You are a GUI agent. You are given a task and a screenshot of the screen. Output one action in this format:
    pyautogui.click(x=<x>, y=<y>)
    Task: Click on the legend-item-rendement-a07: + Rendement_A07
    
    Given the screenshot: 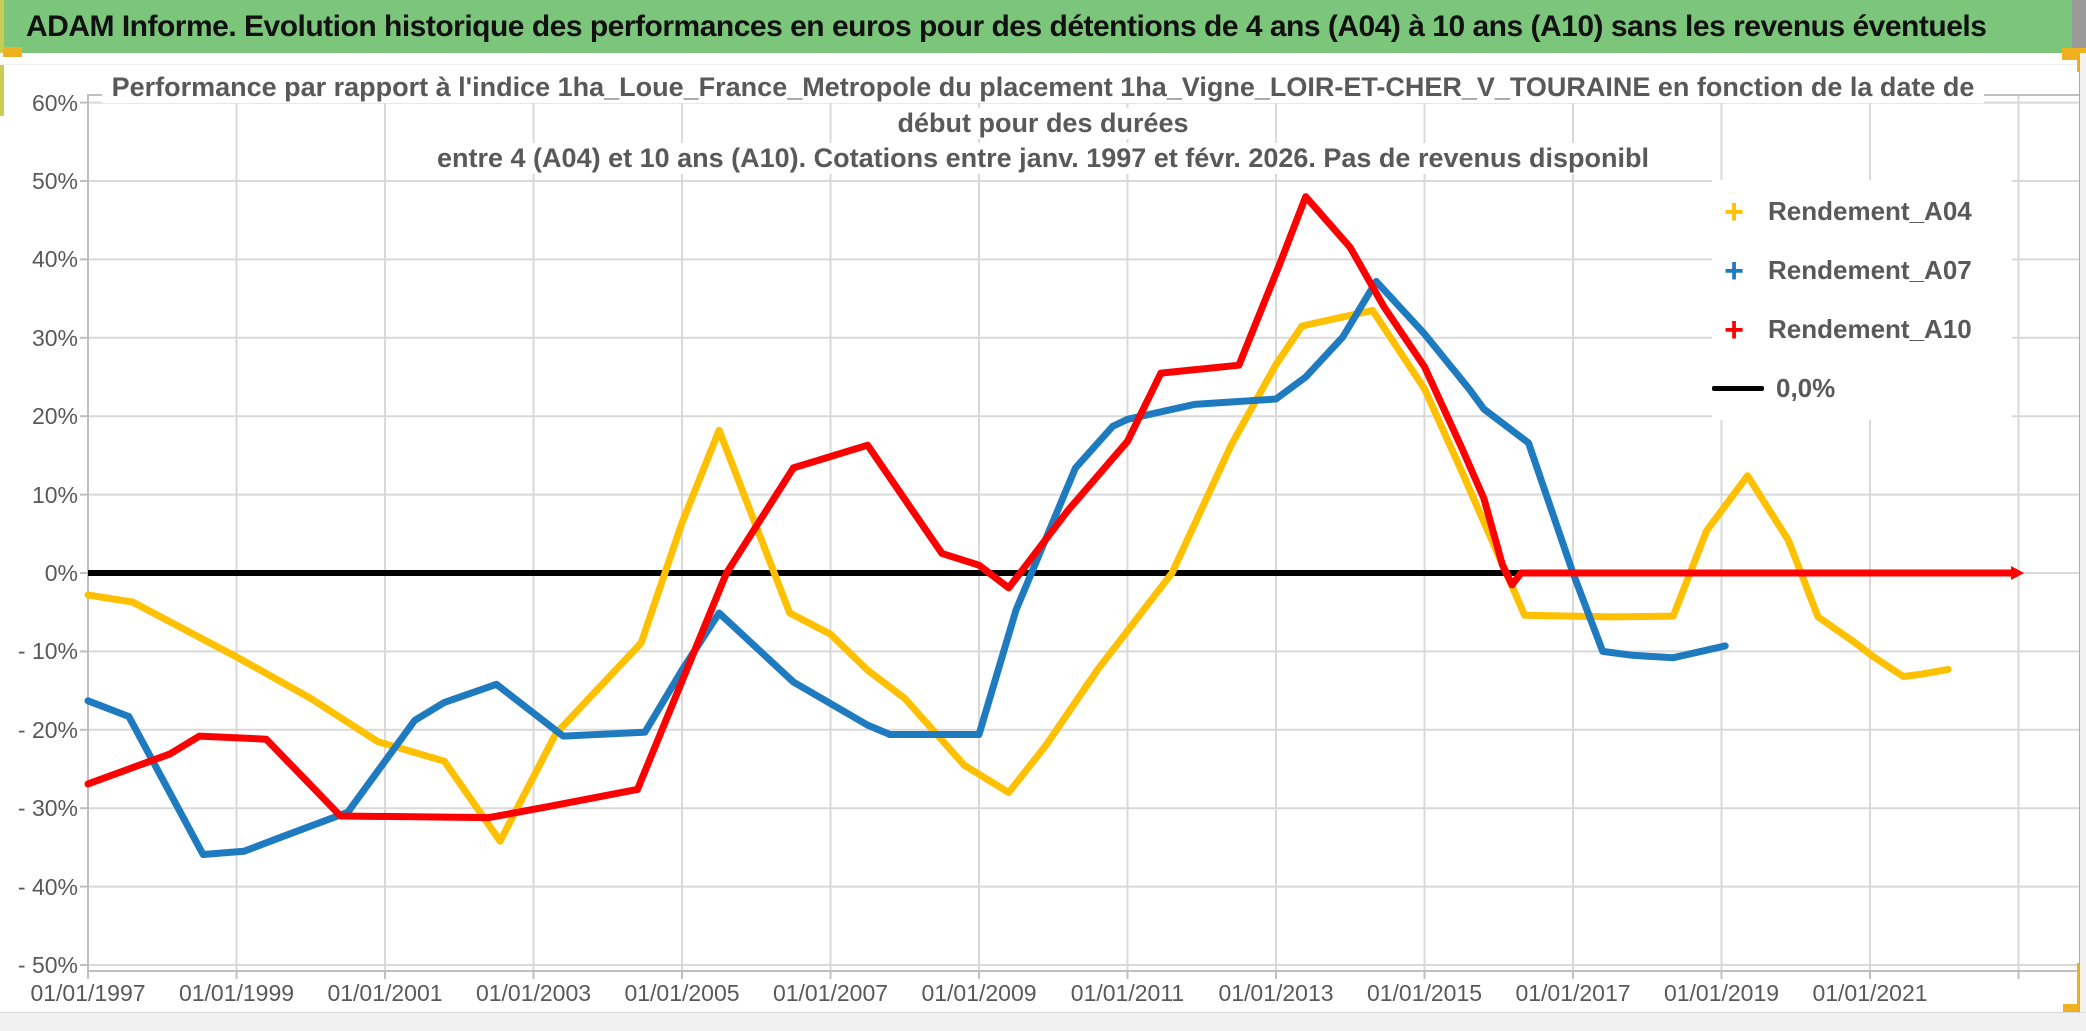 What is the action you would take?
    pyautogui.click(x=1862, y=270)
    